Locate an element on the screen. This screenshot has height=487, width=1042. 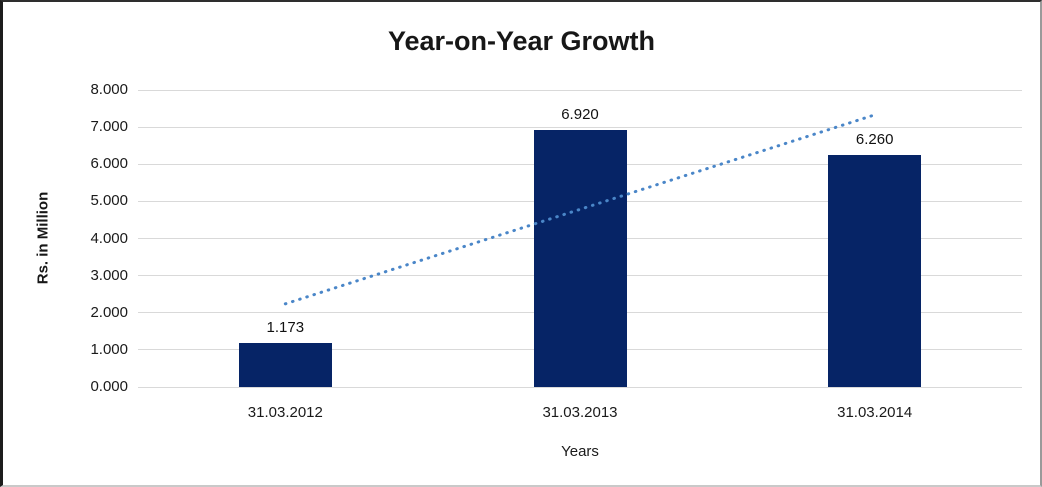
y-tick-label: 1.000 is located at coordinates (109, 349).